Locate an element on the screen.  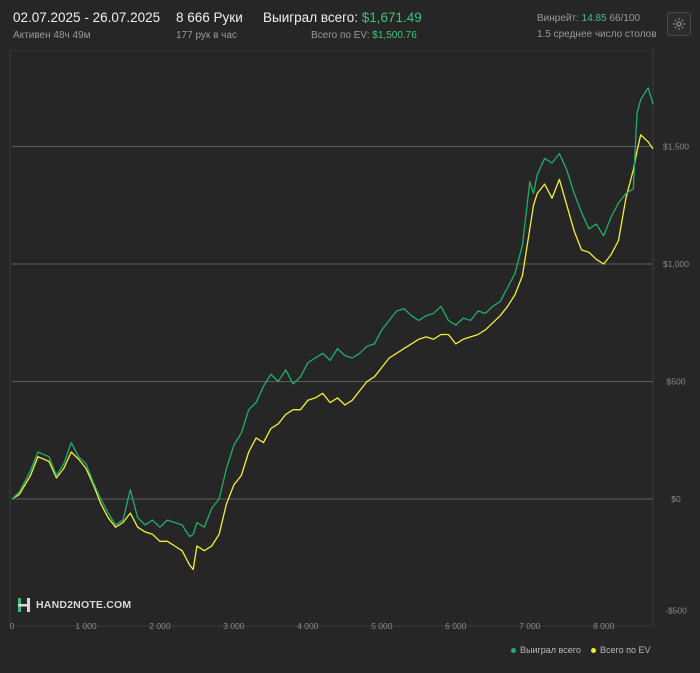
date-block: 02.07.2025 - 26.07.2025 Активен 48ч 49м is located at coordinates (86, 26).